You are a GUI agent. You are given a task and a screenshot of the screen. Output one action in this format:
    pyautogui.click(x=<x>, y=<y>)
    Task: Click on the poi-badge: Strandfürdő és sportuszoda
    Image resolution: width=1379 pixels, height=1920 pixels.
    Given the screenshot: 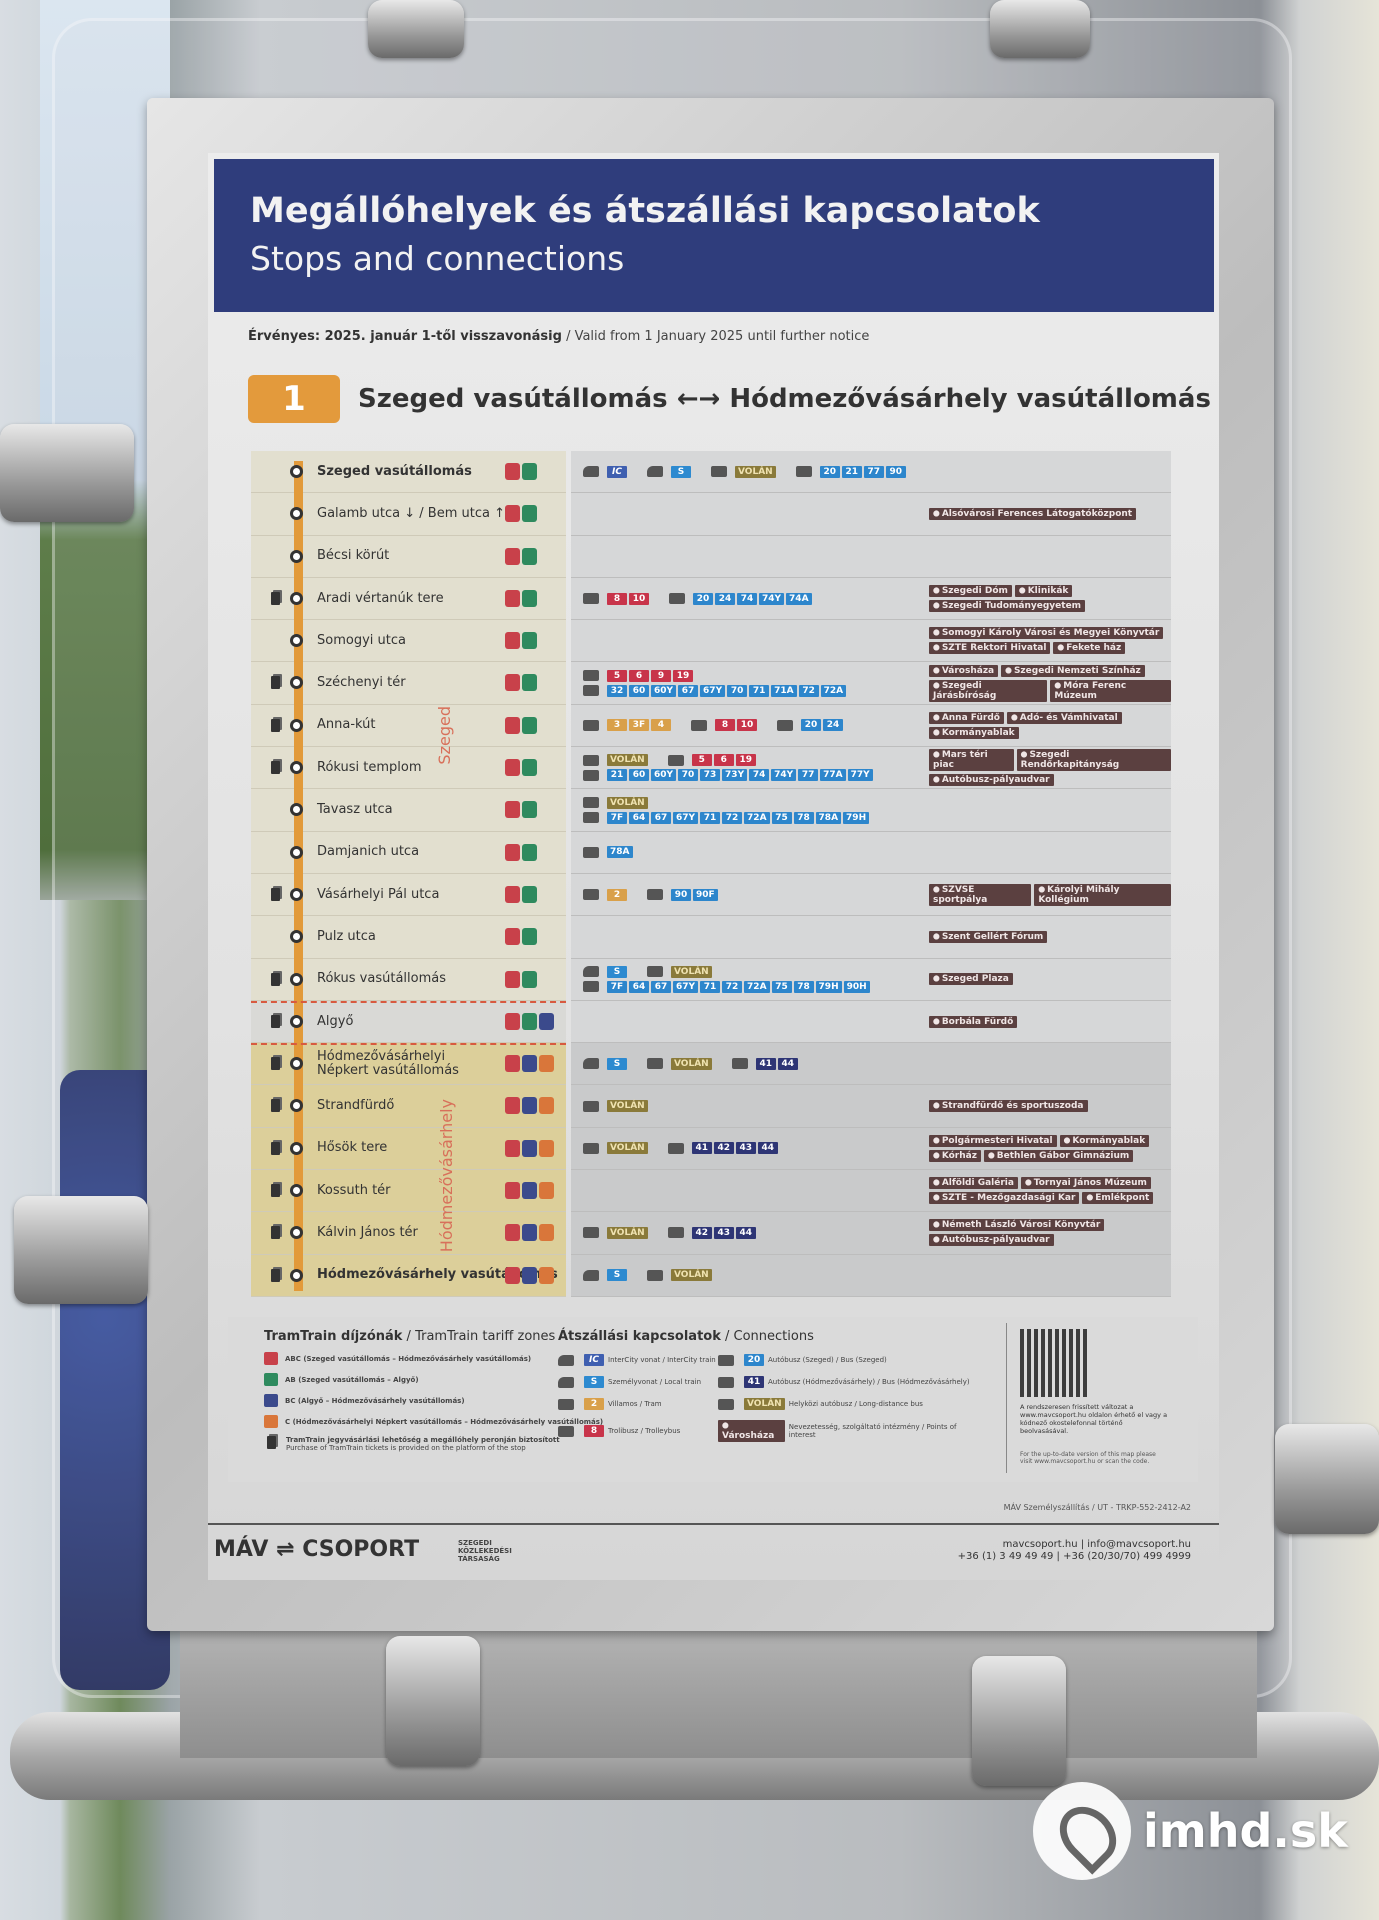 What is the action you would take?
    pyautogui.click(x=1008, y=1106)
    